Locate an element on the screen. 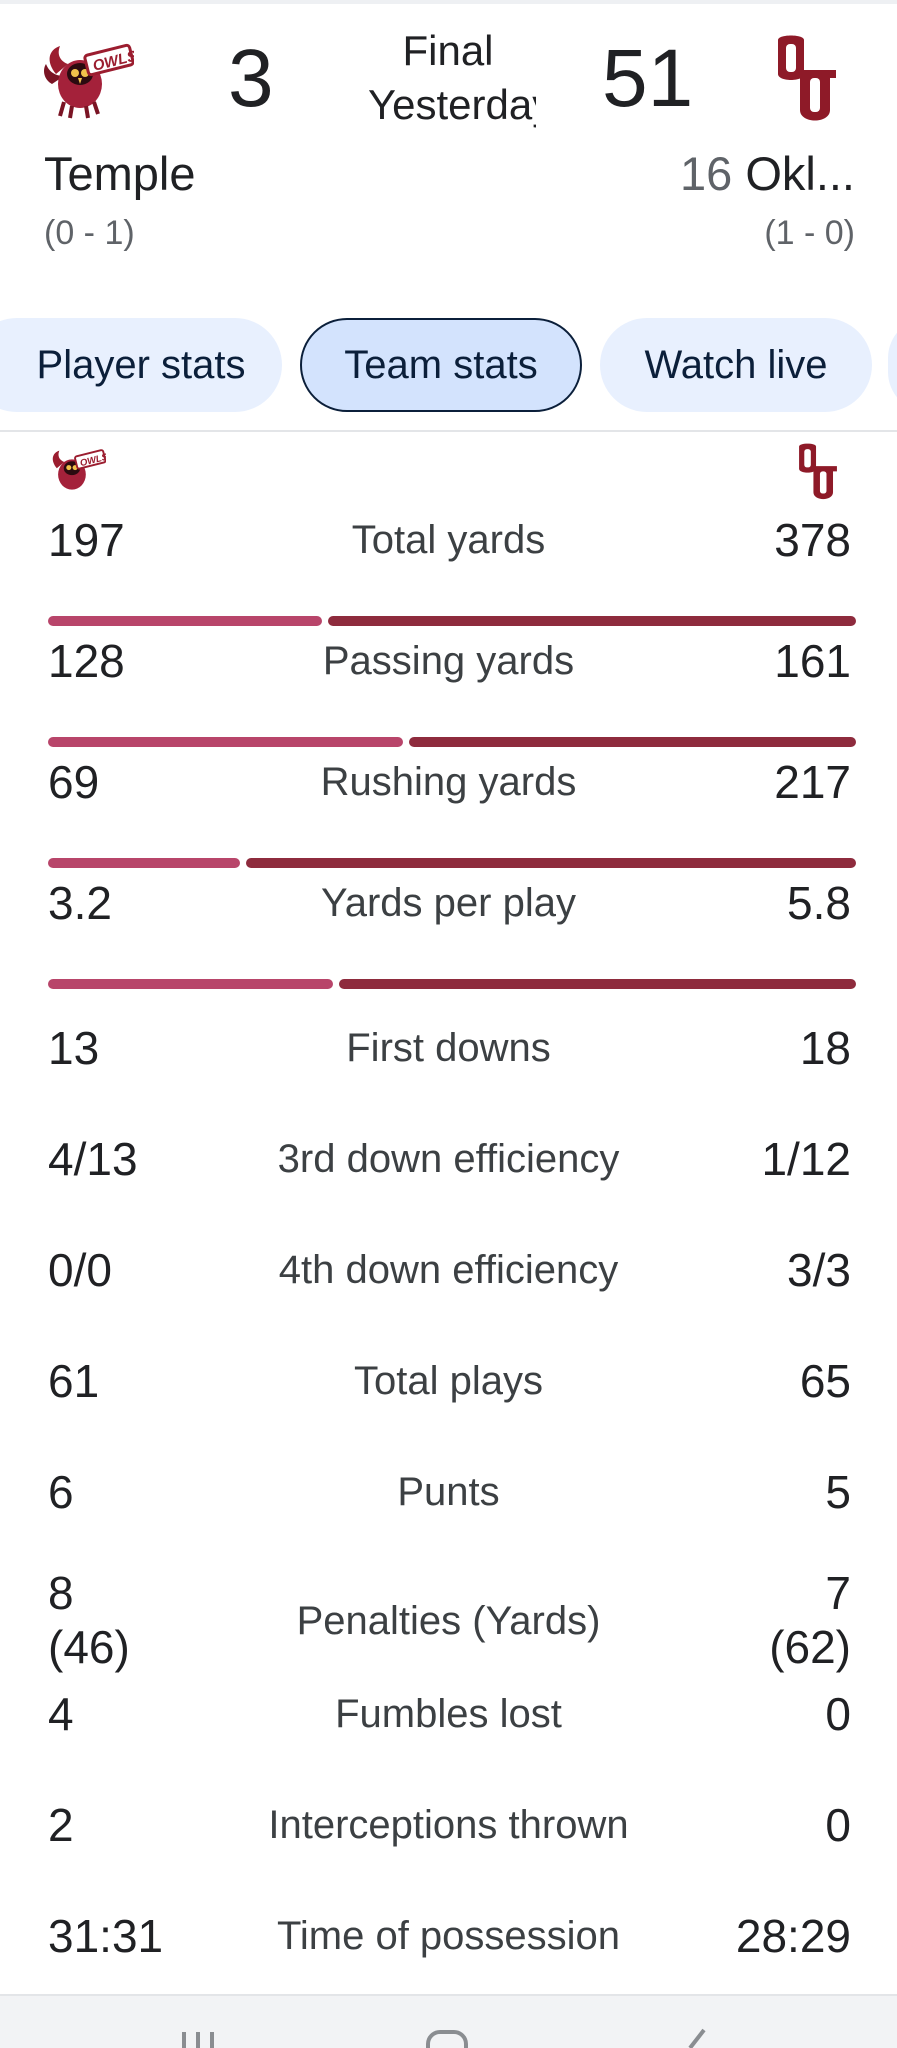  stat-home-value: 378 is located at coordinates (812, 540).